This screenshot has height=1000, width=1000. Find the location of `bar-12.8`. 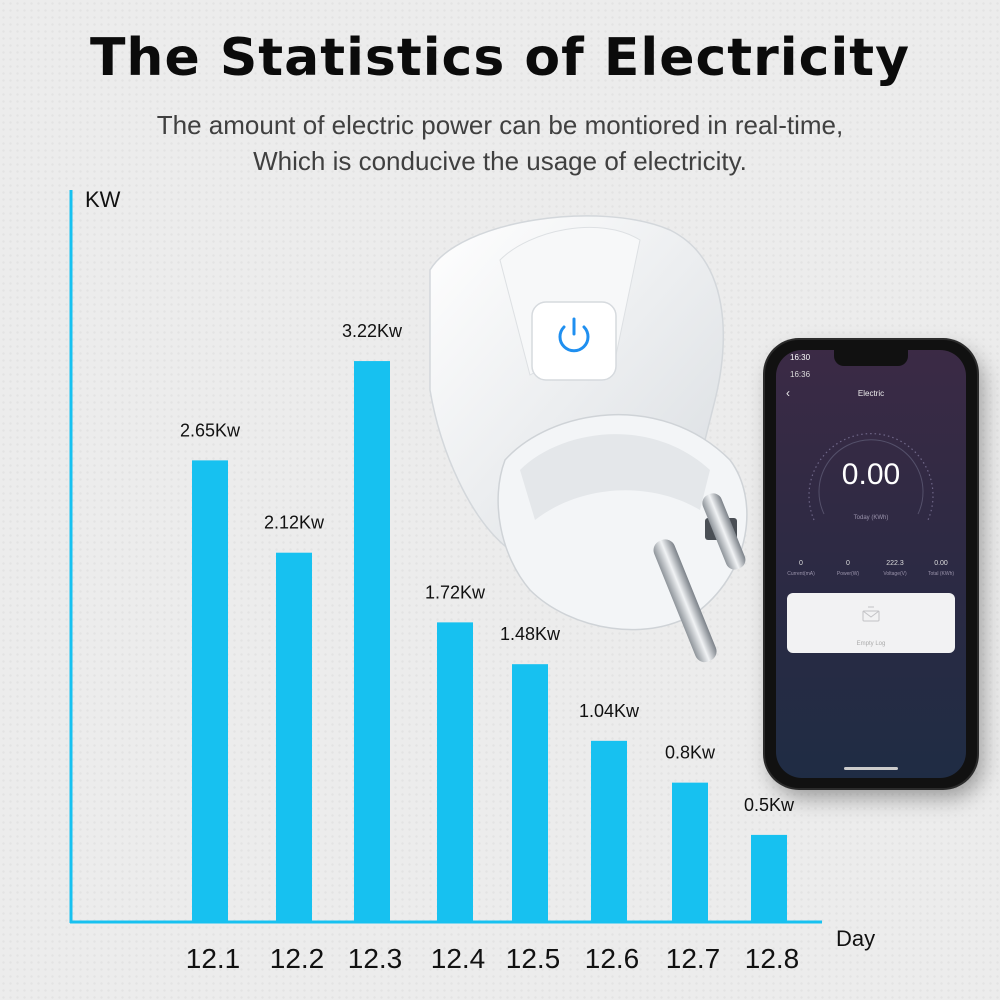

bar-12.8 is located at coordinates (769, 878).